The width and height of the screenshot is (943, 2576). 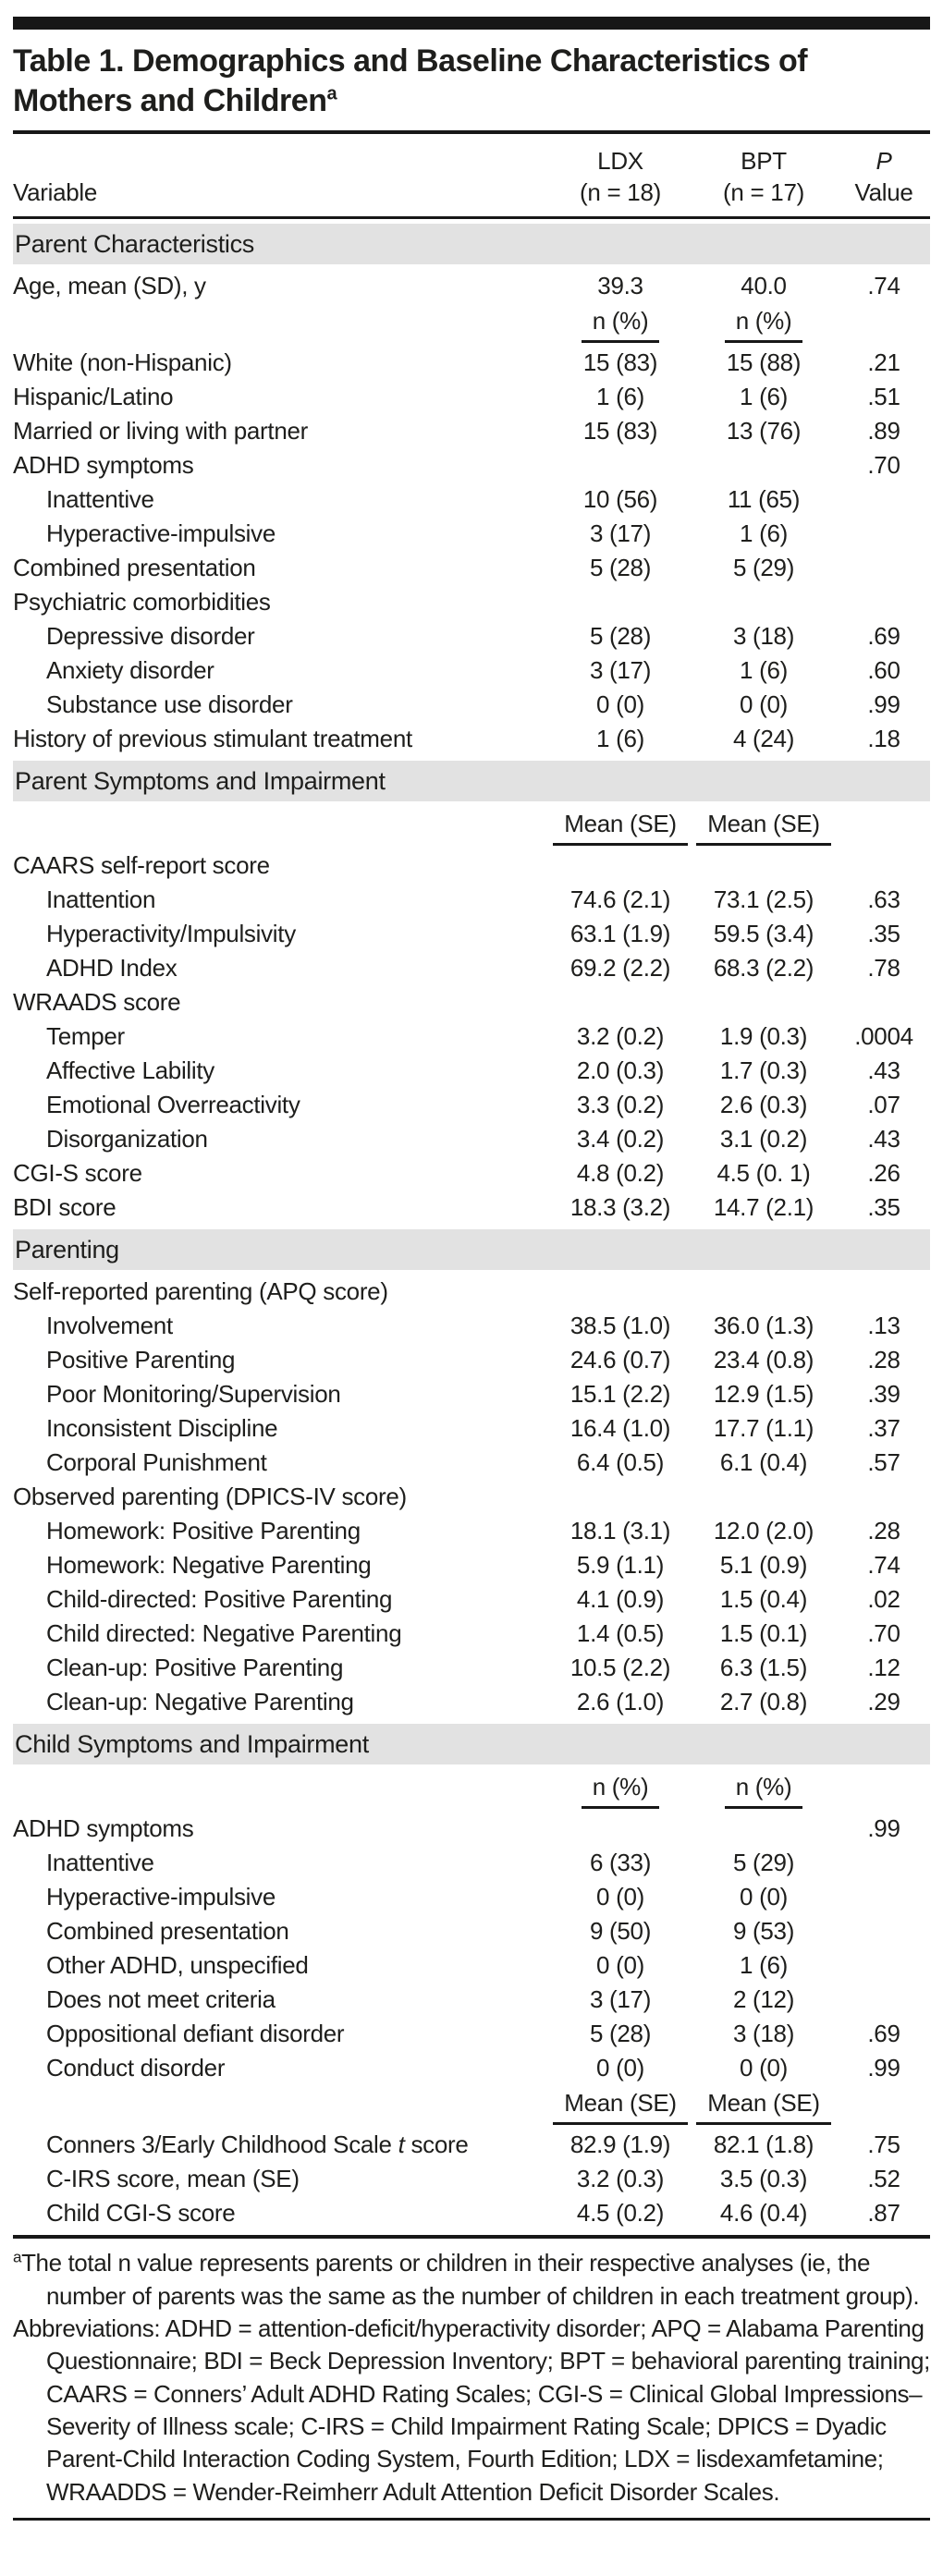 I want to click on row-label: Homework: Negative Parenting, so click(x=209, y=1565).